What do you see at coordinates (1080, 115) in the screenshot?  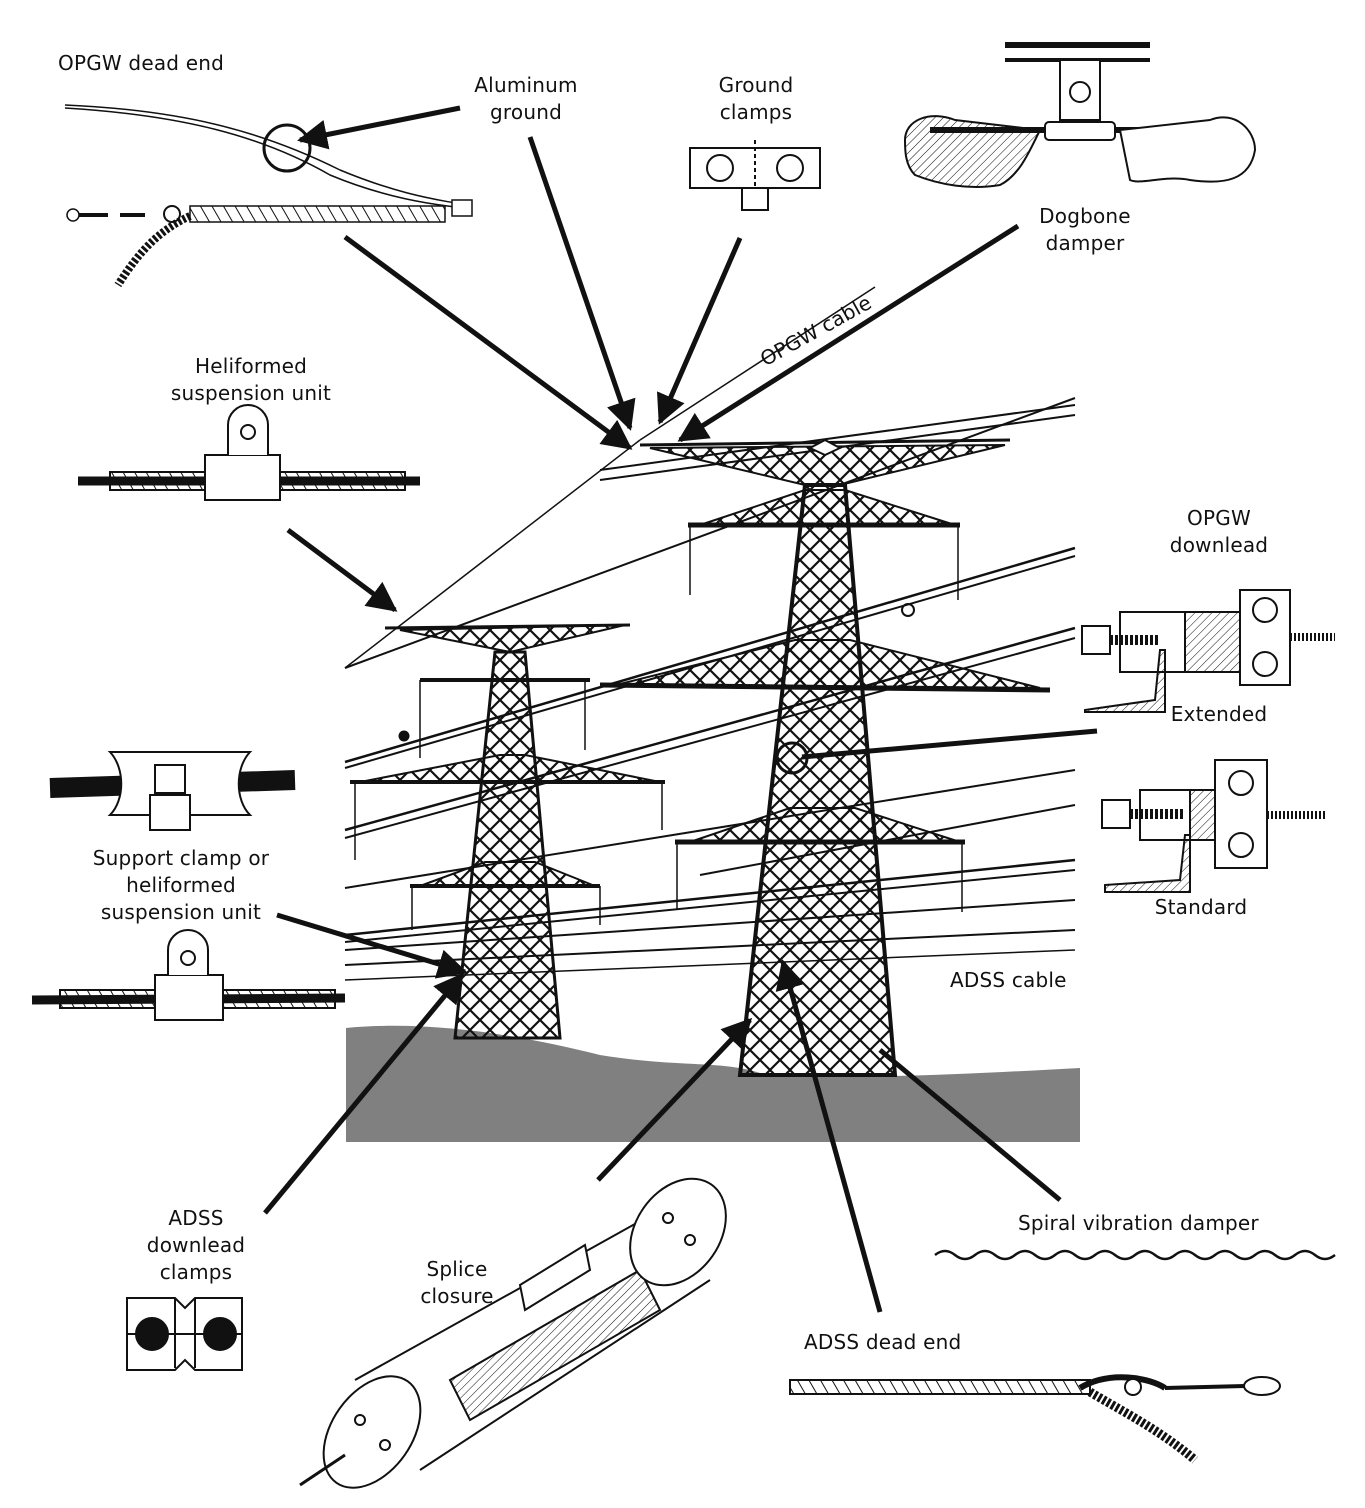 I see `dogbone-damper-illustration` at bounding box center [1080, 115].